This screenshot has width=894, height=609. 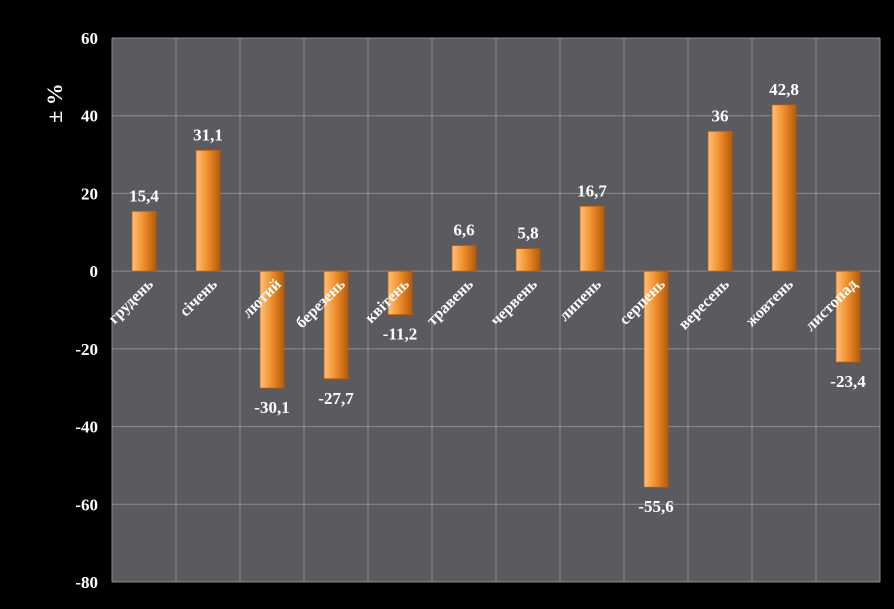 What do you see at coordinates (784, 188) in the screenshot?
I see `bar-жовтень` at bounding box center [784, 188].